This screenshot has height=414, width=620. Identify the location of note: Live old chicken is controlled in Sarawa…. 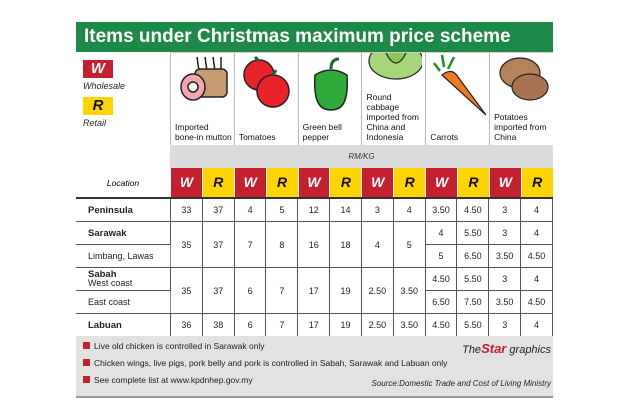
(174, 346).